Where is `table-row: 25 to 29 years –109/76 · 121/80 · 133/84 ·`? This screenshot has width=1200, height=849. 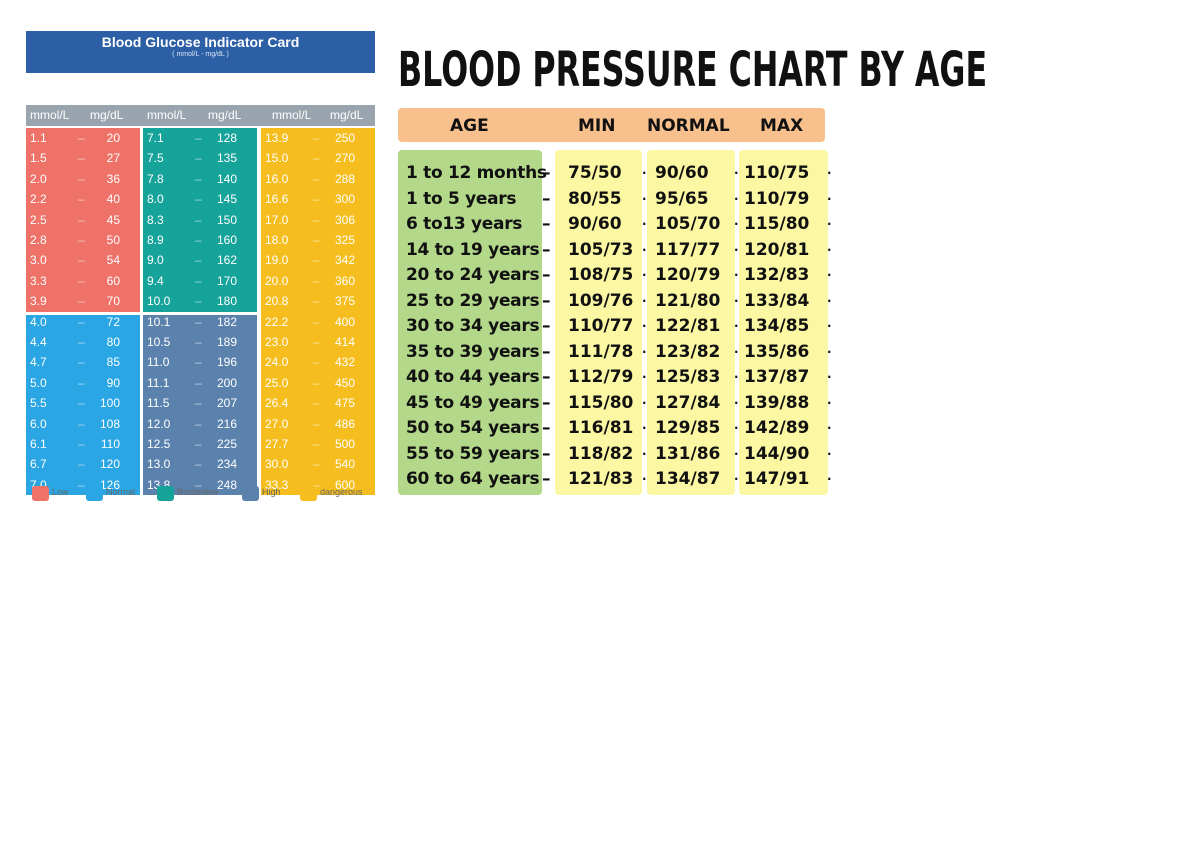 table-row: 25 to 29 years –109/76 · 121/80 · 133/84 · is located at coordinates (616, 302).